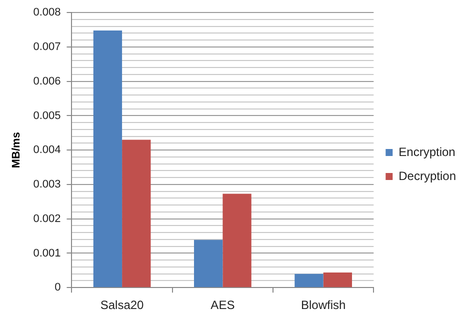 The image size is (474, 323). I want to click on x-tick-label: Blowfish, so click(323, 305).